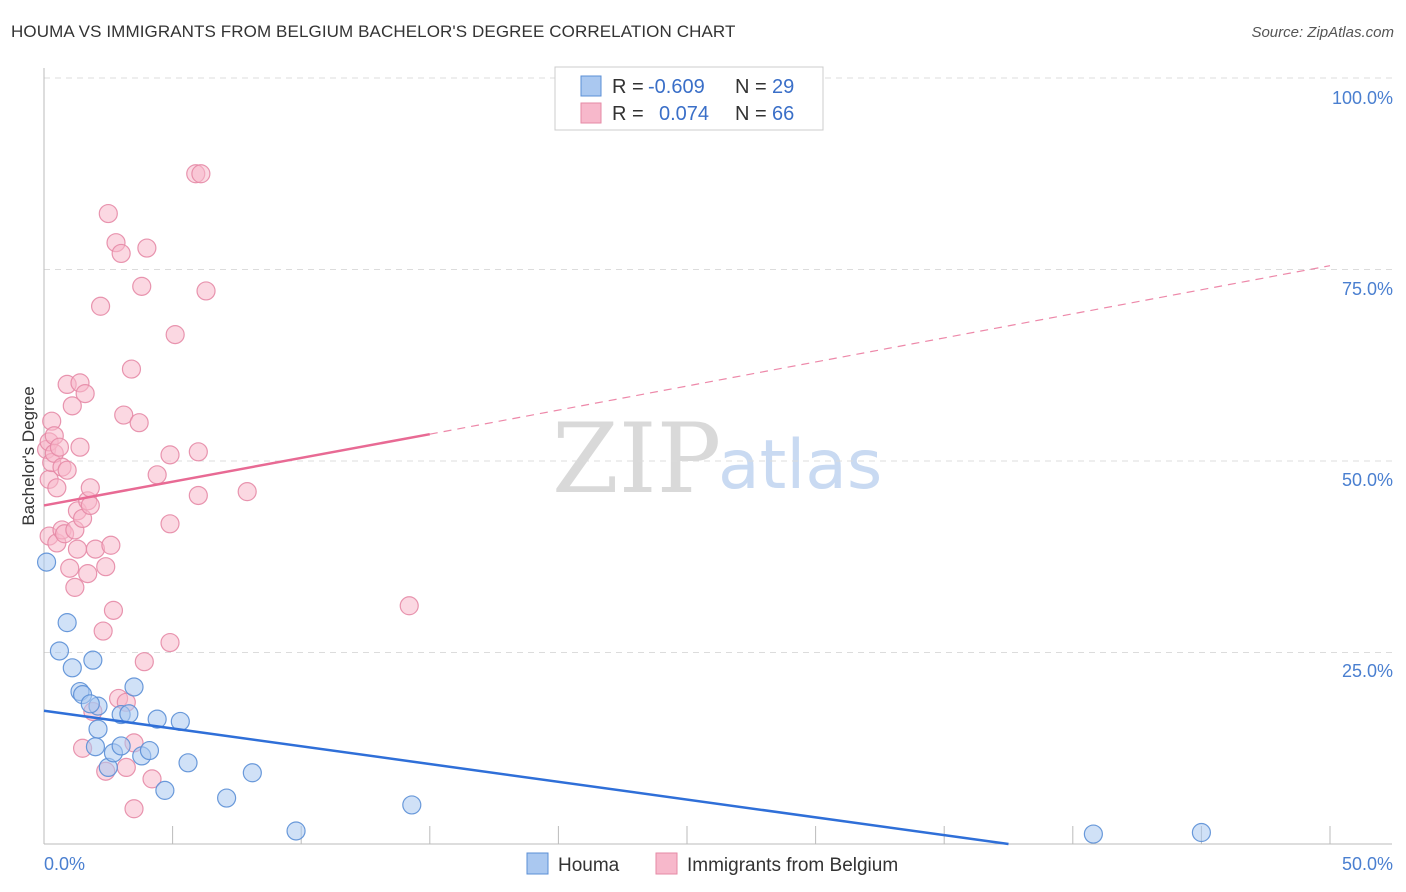 This screenshot has height=892, width=1406. I want to click on watermark-atlas: atlas, so click(800, 465).